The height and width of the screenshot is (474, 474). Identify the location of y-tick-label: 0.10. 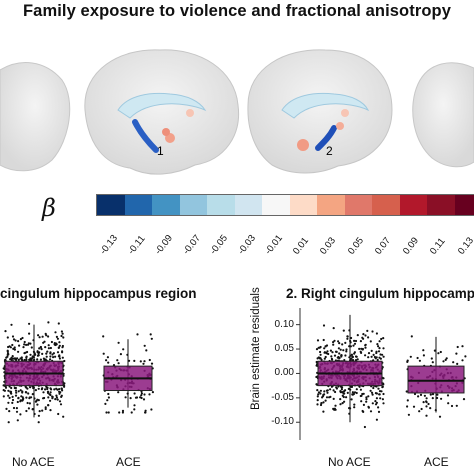
(284, 324).